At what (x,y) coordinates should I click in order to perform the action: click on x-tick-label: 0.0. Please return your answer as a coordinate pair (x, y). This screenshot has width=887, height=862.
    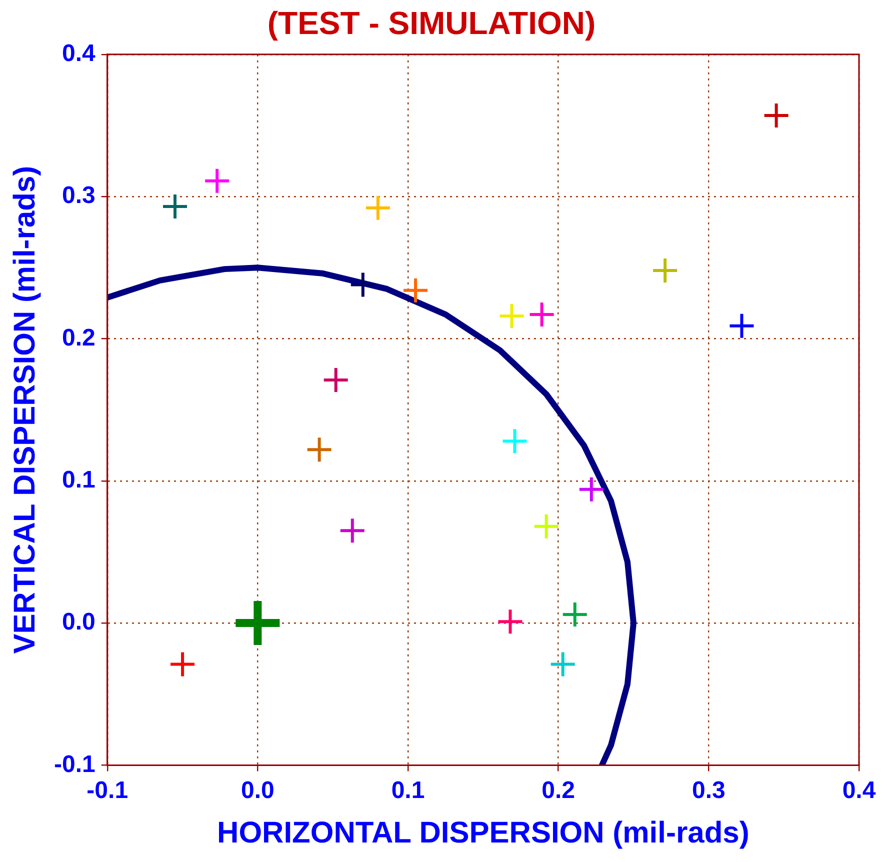
    Looking at the image, I should click on (257, 790).